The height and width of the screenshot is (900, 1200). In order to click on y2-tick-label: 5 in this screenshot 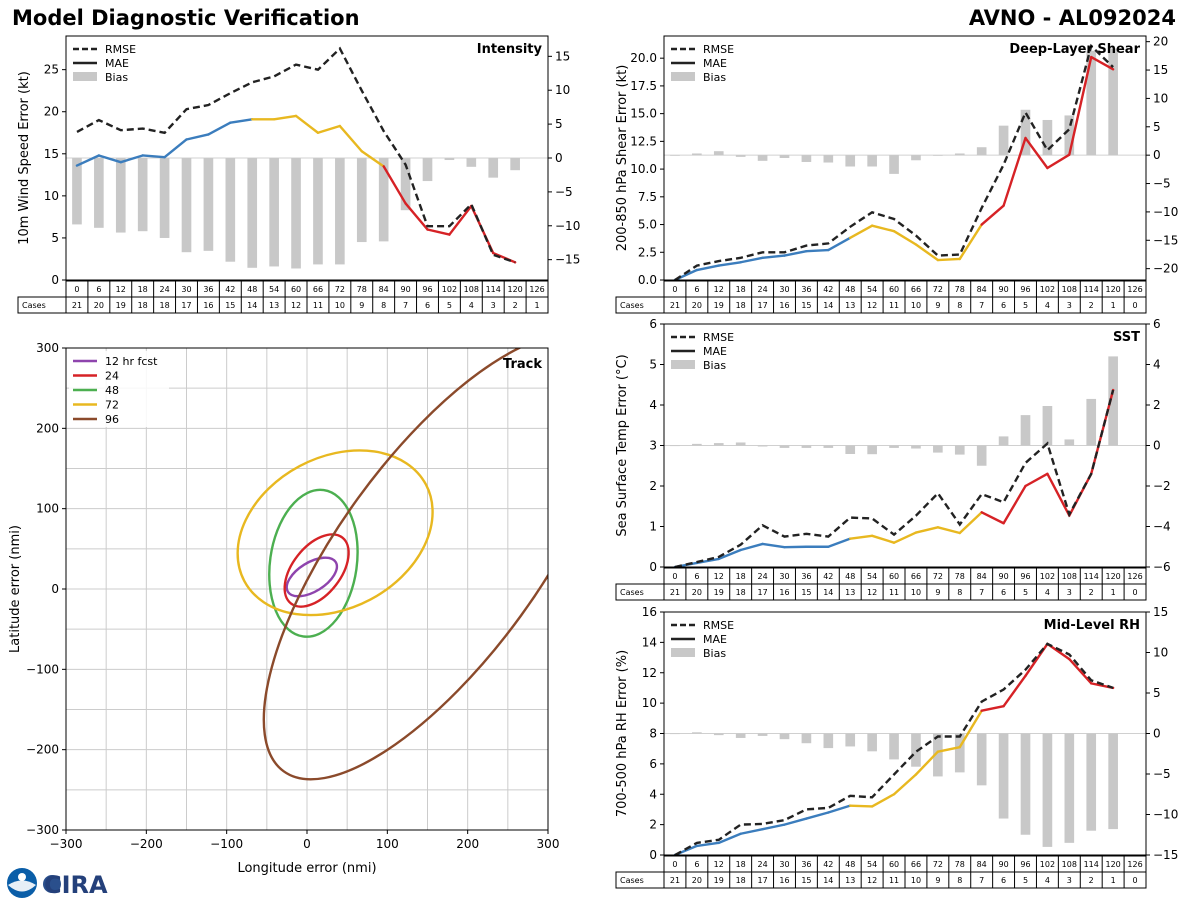, I will do `click(1157, 693)`.